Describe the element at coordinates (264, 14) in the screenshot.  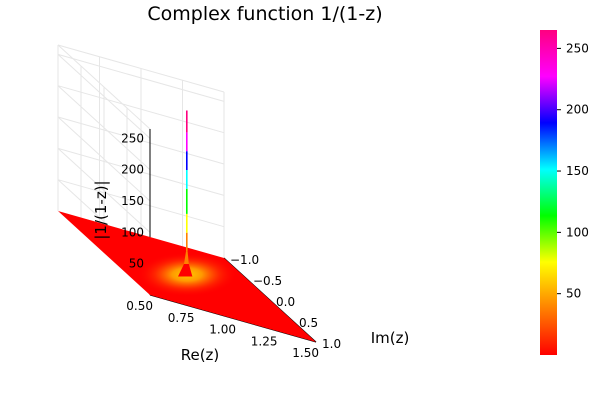
I see `chart-title: Complex function 1/(1-z)` at that location.